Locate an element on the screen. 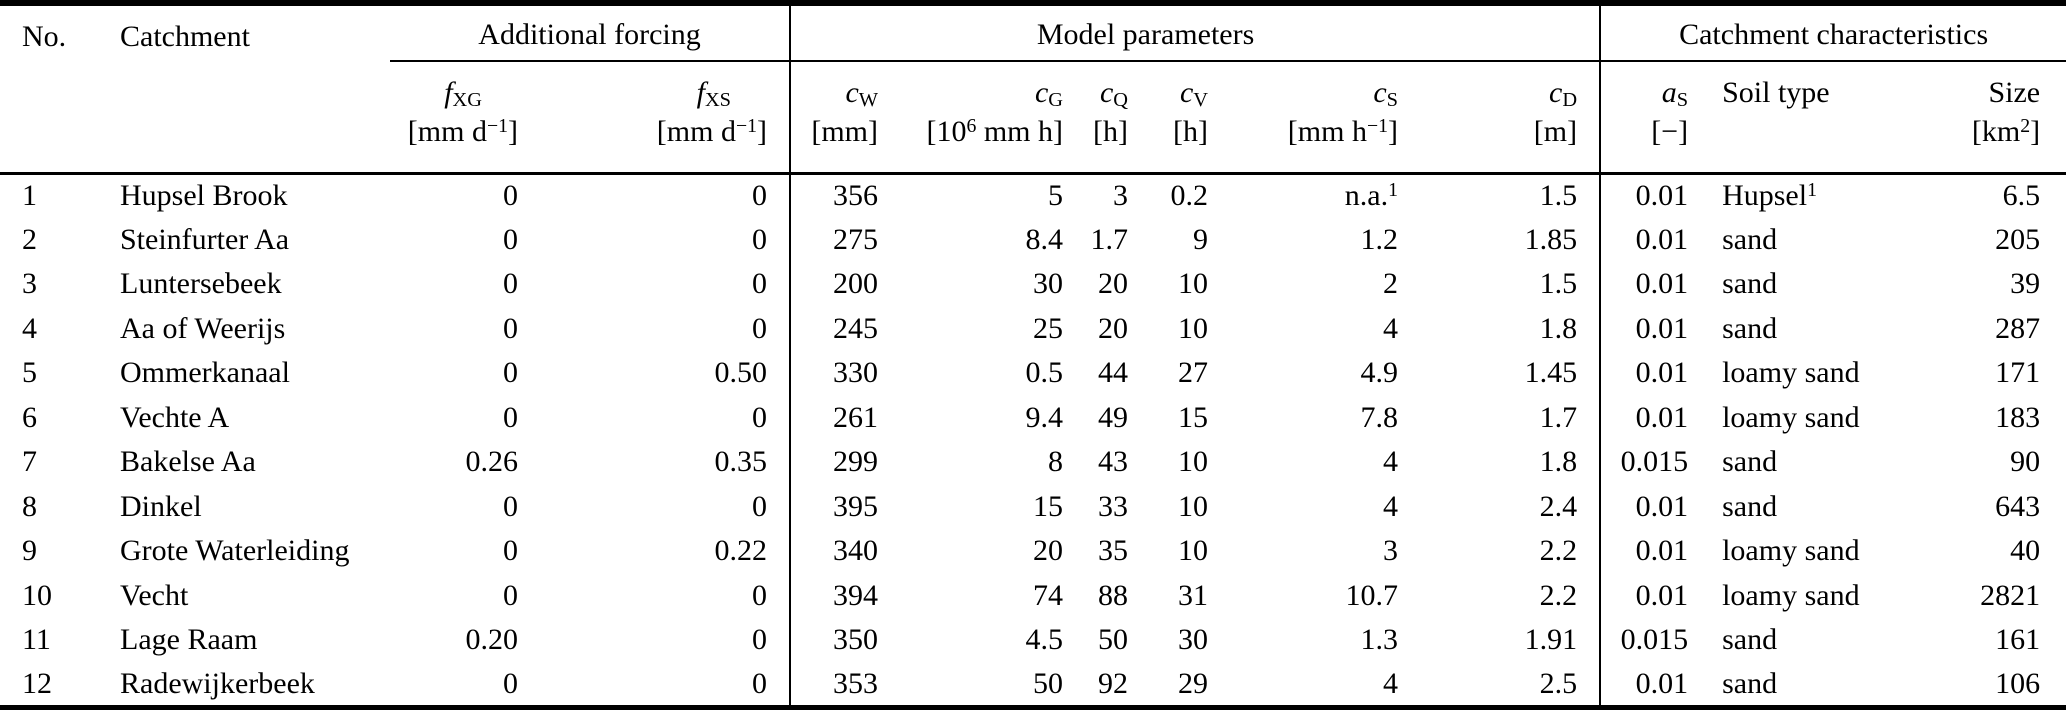 The width and height of the screenshot is (2066, 723). cell-cv: 31 is located at coordinates (1193, 595).